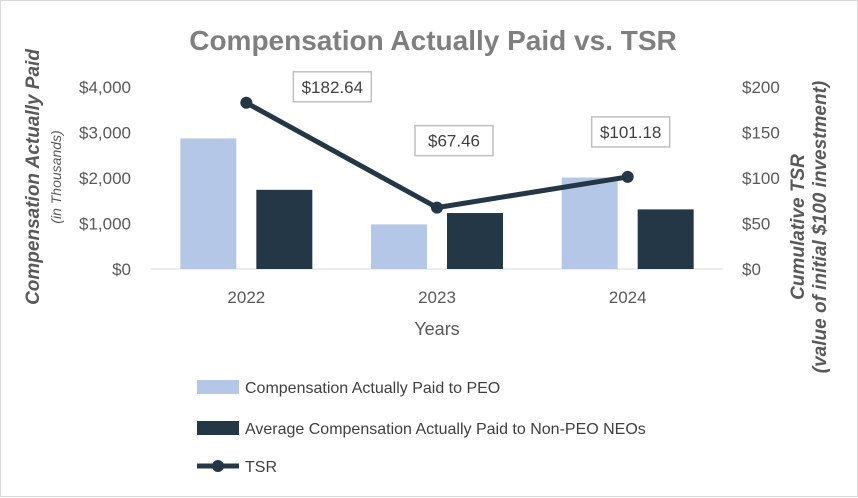 The width and height of the screenshot is (858, 498). What do you see at coordinates (761, 133) in the screenshot?
I see `y2-tick-label: $150` at bounding box center [761, 133].